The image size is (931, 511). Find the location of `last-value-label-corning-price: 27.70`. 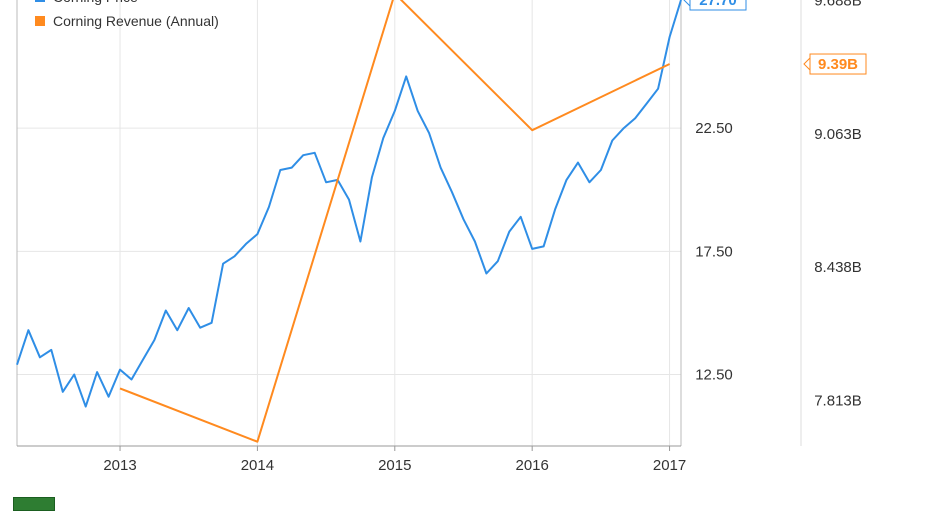

last-value-label-corning-price: 27.70 is located at coordinates (718, 4).